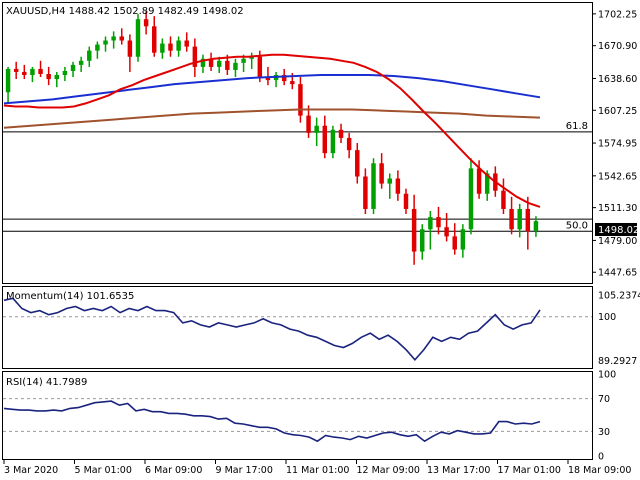 The height and width of the screenshot is (480, 640). What do you see at coordinates (458, 470) in the screenshot?
I see `time-tick-label: 13 Mar 17:00` at bounding box center [458, 470].